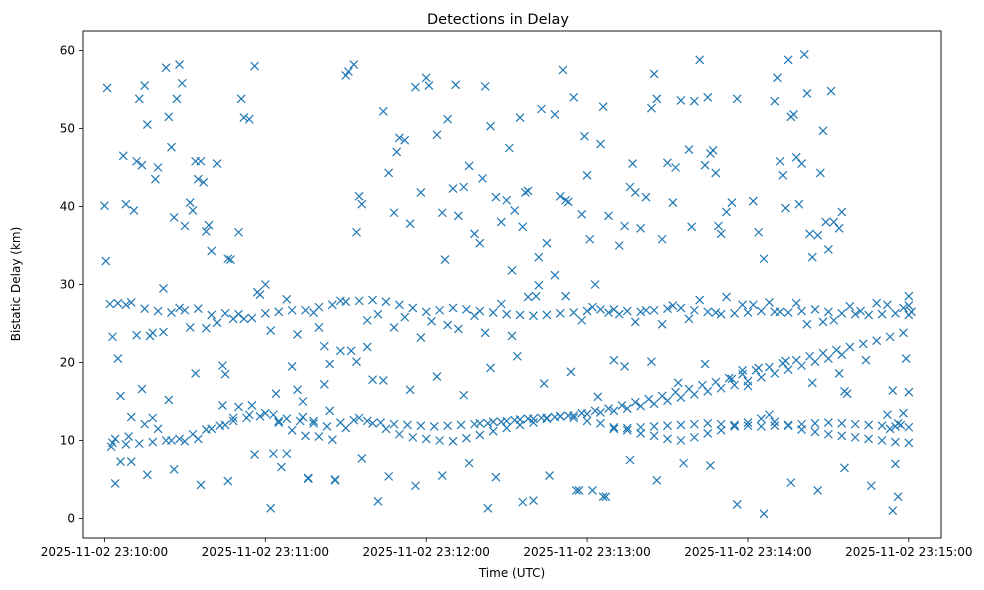  Describe the element at coordinates (511, 573) in the screenshot. I see `x-axis-label: Time (UTC)` at that location.